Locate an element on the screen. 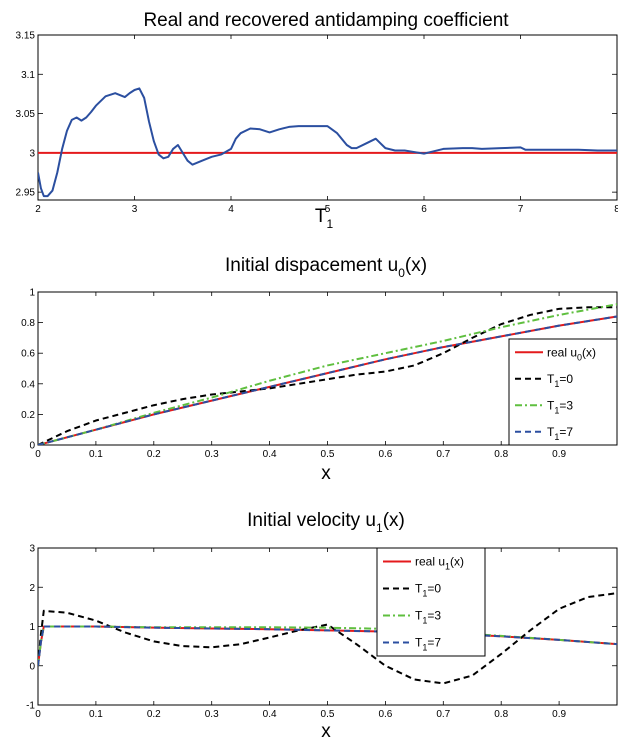  y-tick-label: 0.2 is located at coordinates (28, 415).